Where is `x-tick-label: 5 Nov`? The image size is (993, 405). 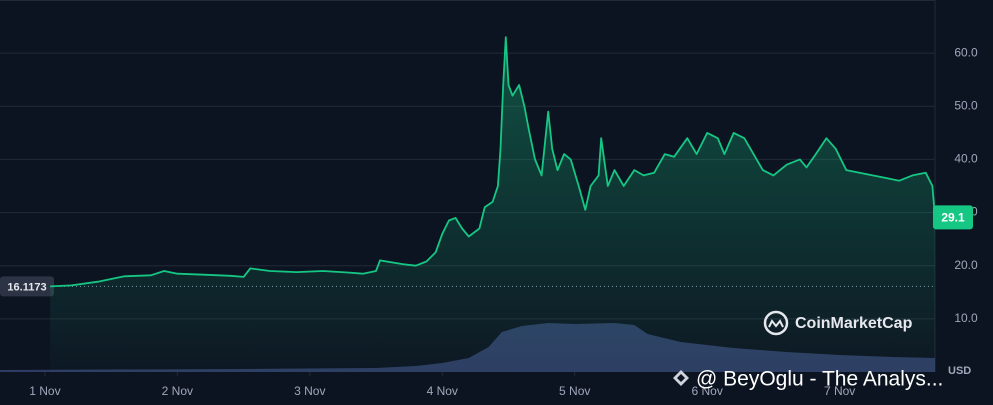
x-tick-label: 5 Nov is located at coordinates (574, 391).